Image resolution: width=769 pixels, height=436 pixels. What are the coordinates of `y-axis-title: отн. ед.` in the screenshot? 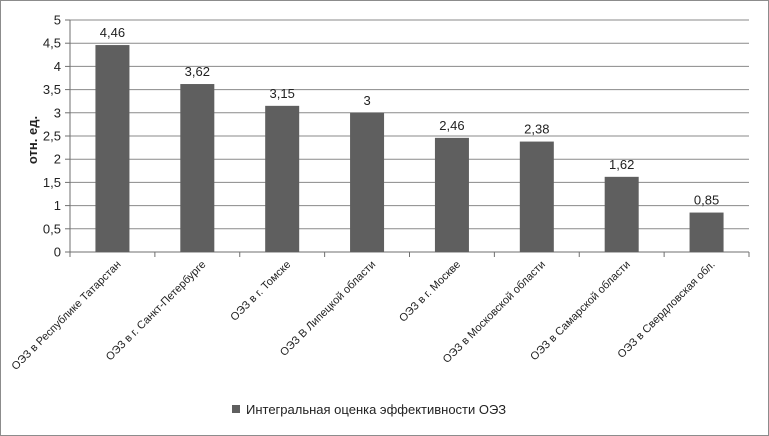 It's located at (32, 140).